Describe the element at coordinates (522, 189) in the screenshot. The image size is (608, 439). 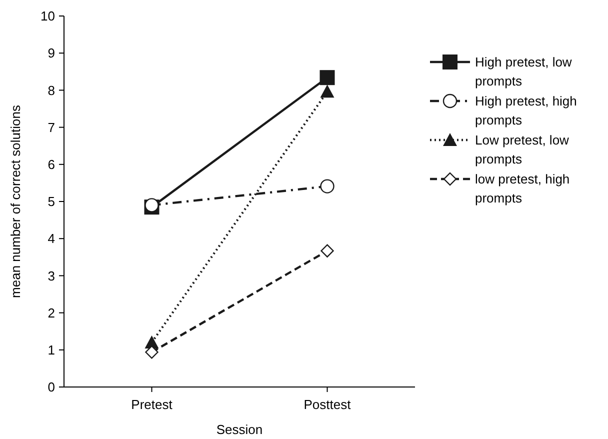
I see `legend-label: low pretest, high prompts` at that location.